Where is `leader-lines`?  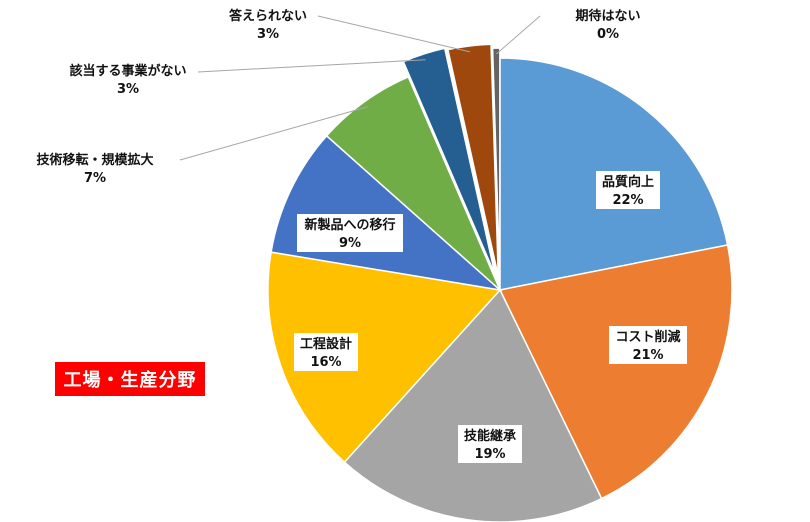
leader-lines is located at coordinates (360, 88).